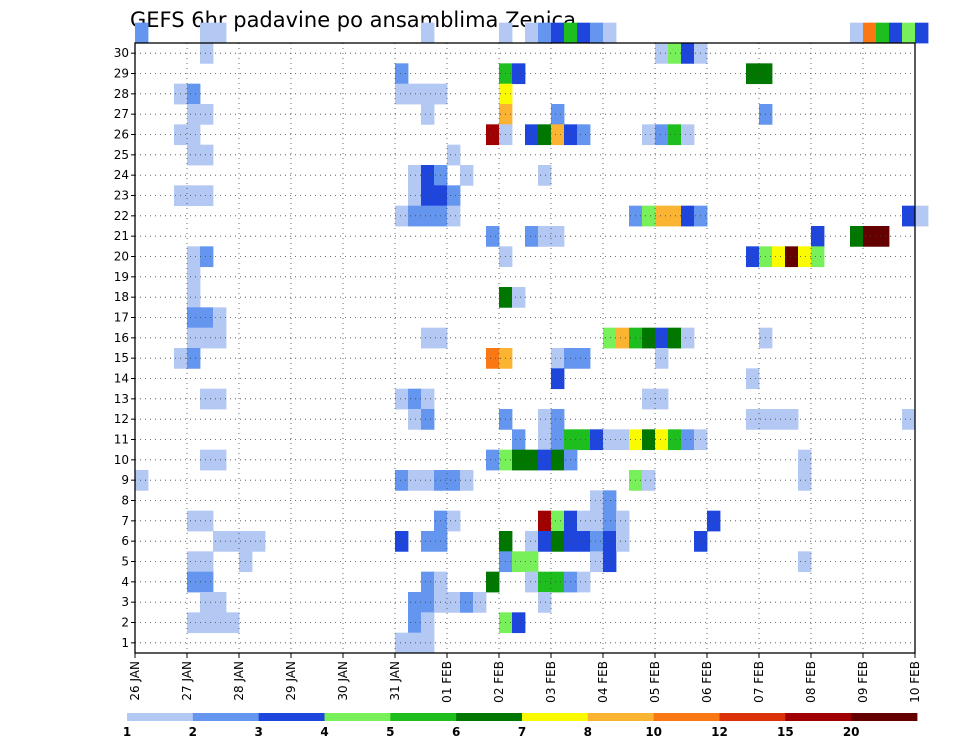 This screenshot has width=960, height=742. I want to click on colorbar-tick-label: 12, so click(719, 732).